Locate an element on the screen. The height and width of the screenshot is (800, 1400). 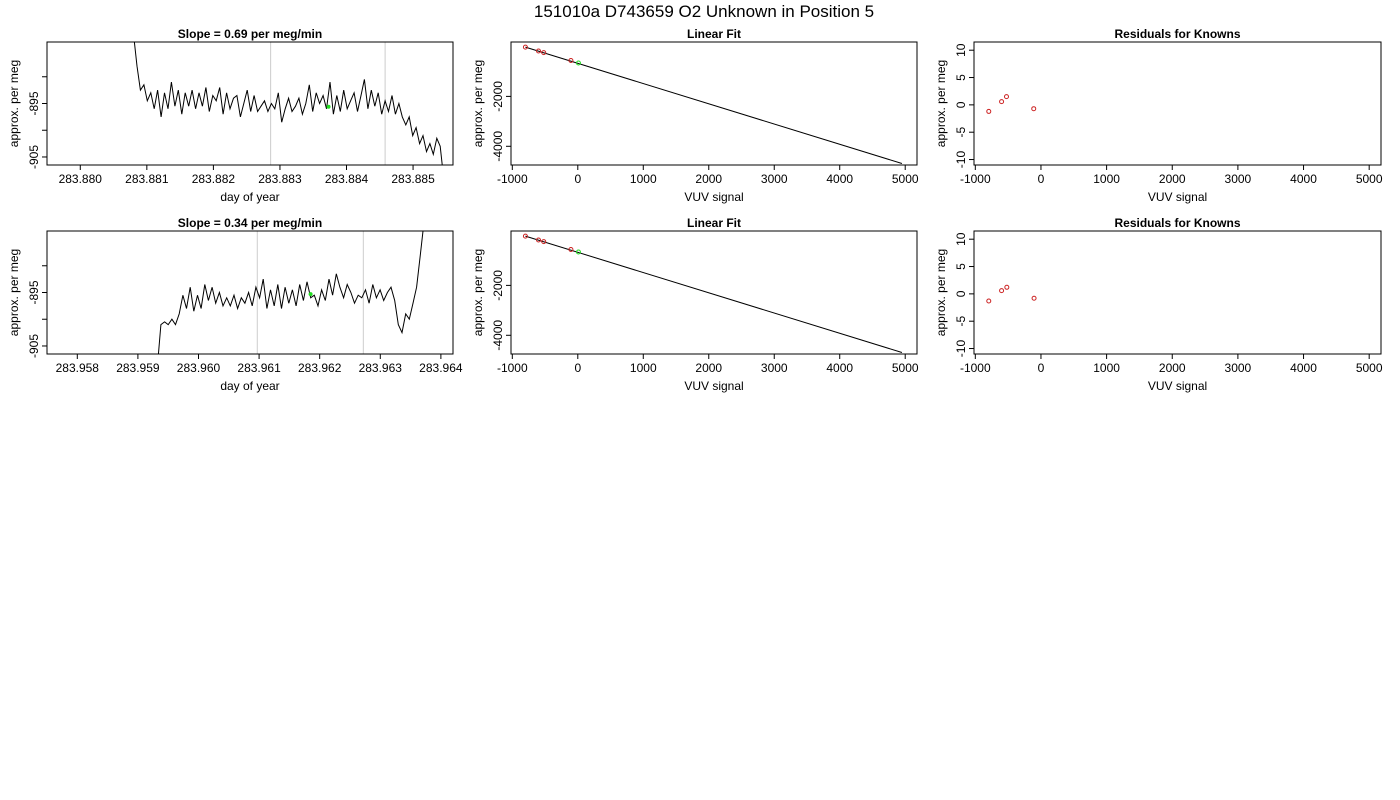
x-tick-label: 283.882 is located at coordinates (214, 179).